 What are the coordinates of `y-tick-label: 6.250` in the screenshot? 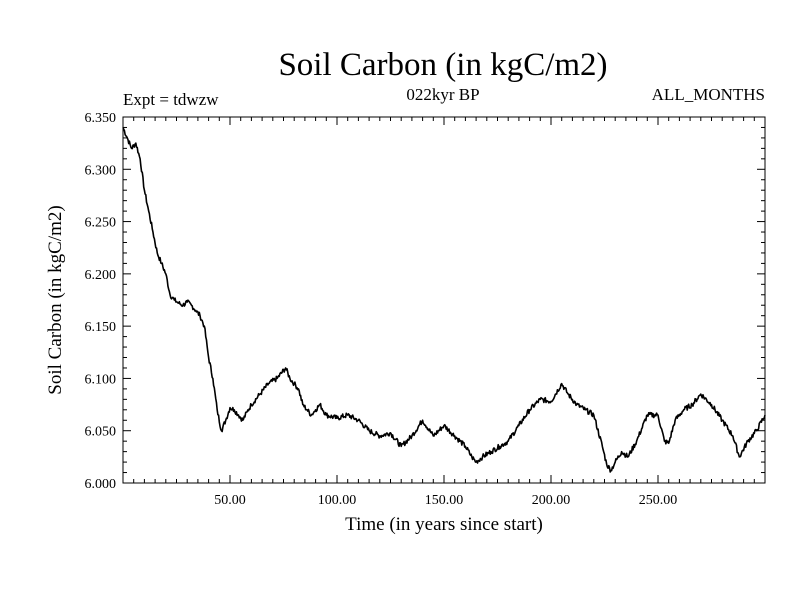 It's located at (101, 223).